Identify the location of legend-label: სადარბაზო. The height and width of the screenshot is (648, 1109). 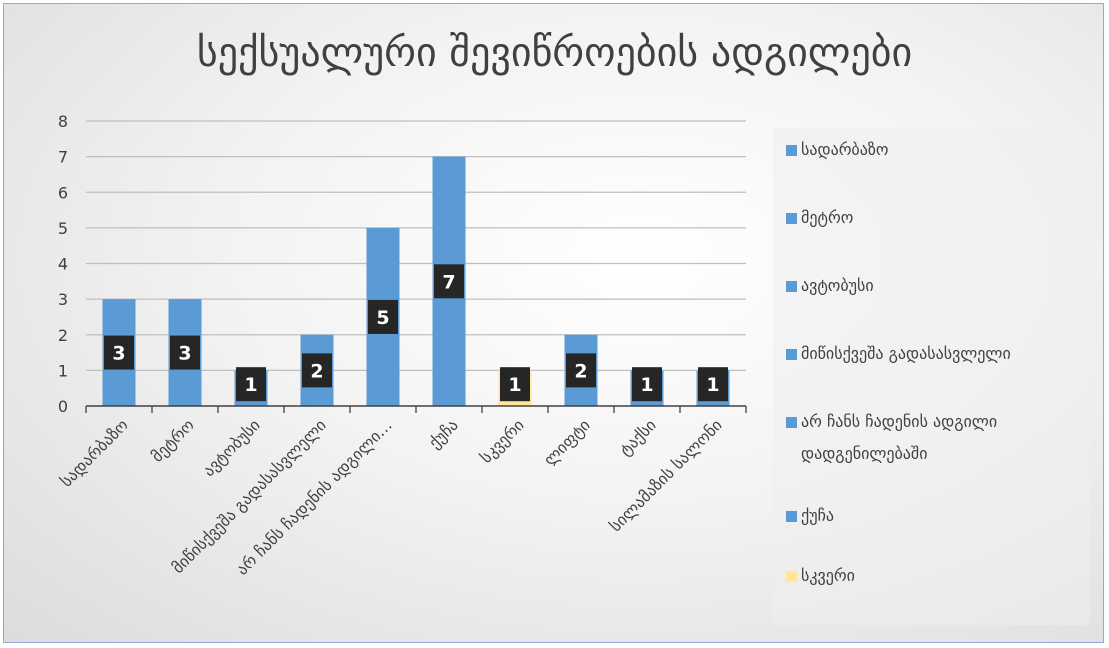
(845, 149).